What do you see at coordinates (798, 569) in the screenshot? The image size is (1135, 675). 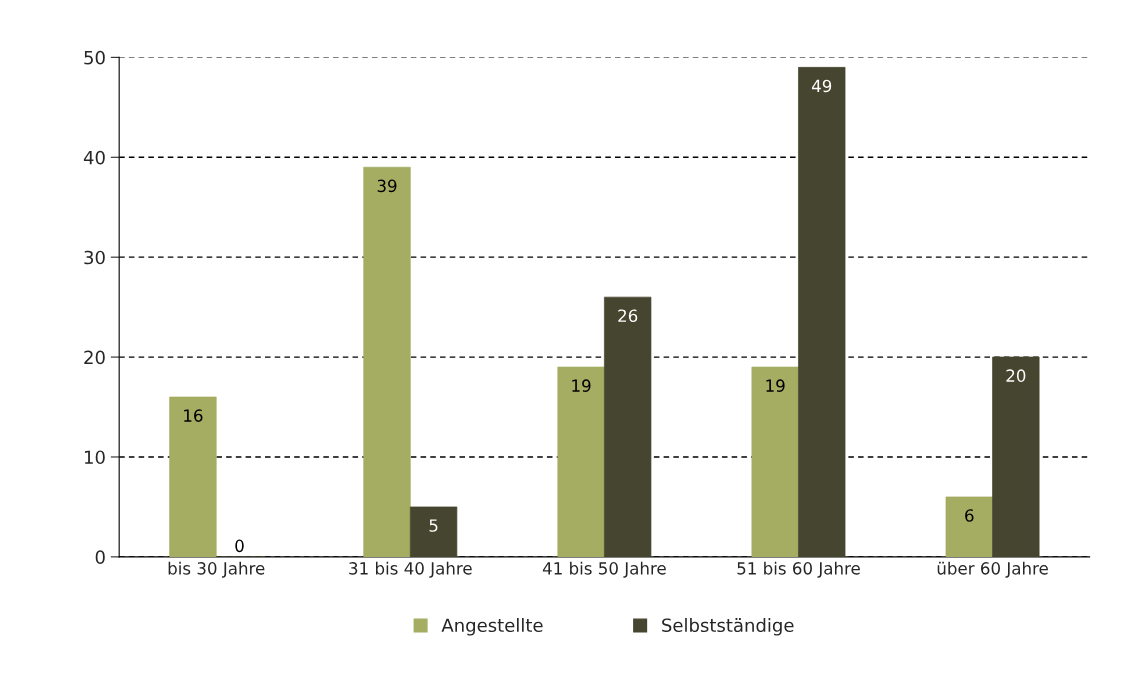 I see `x-tick-label: 51 bis 60 Jahre` at bounding box center [798, 569].